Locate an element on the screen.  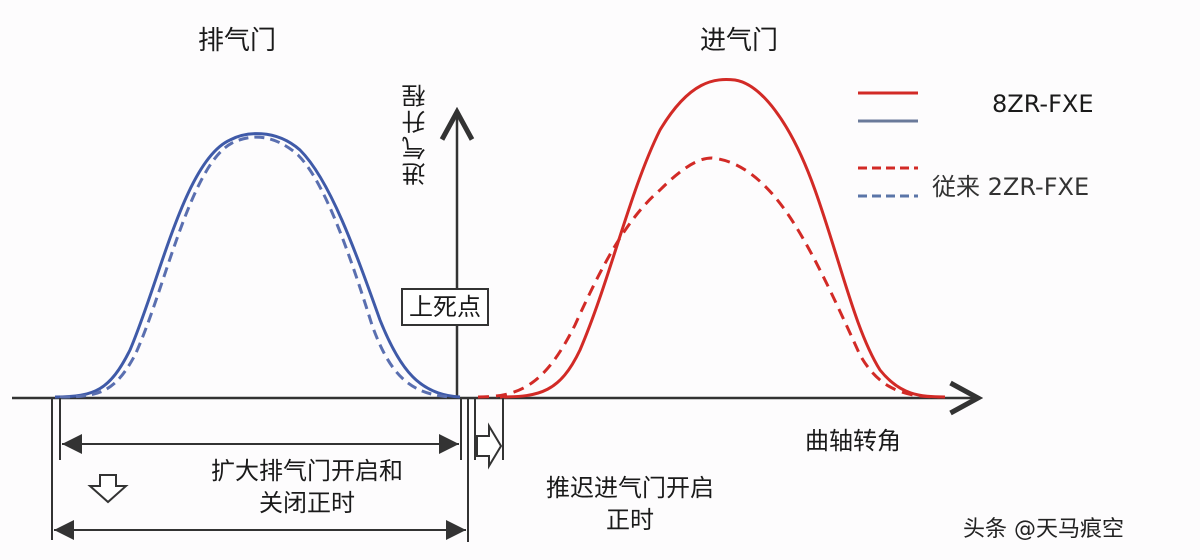
delay-right-arrow-icon is located at coordinates (489, 446).